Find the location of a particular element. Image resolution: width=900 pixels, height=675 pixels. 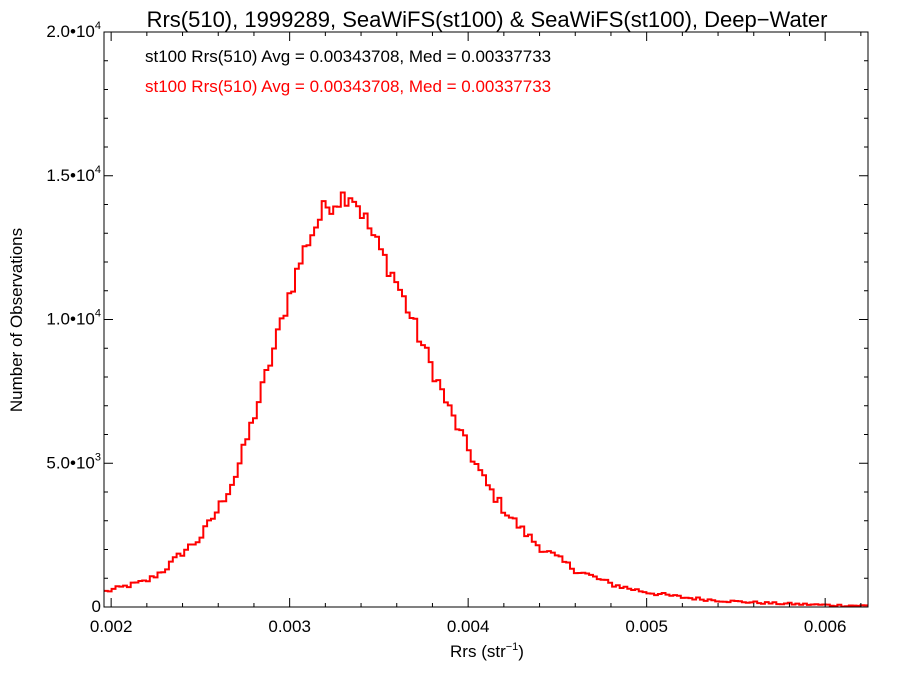

x-tick-label: 0.002 is located at coordinates (111, 626).